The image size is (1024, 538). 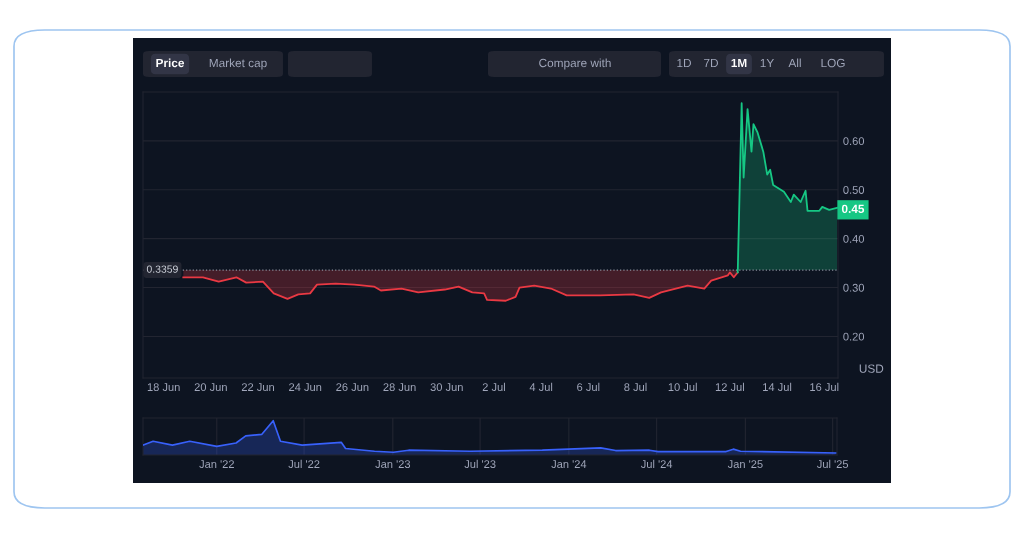 I want to click on x-tick-label: 2 Jul, so click(x=493, y=387).